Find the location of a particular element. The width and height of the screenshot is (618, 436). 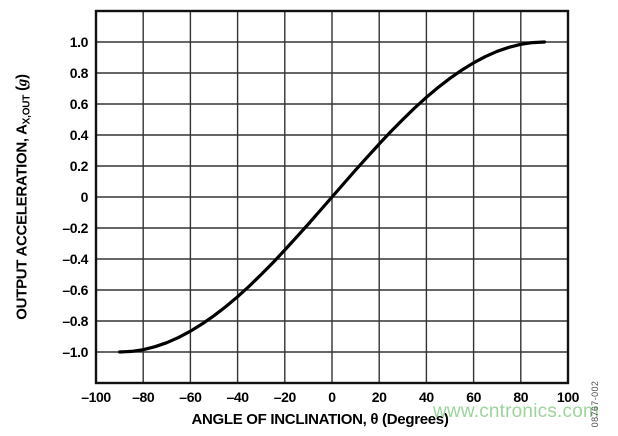

y-axis-title-unit-open: ( is located at coordinates (22, 90).